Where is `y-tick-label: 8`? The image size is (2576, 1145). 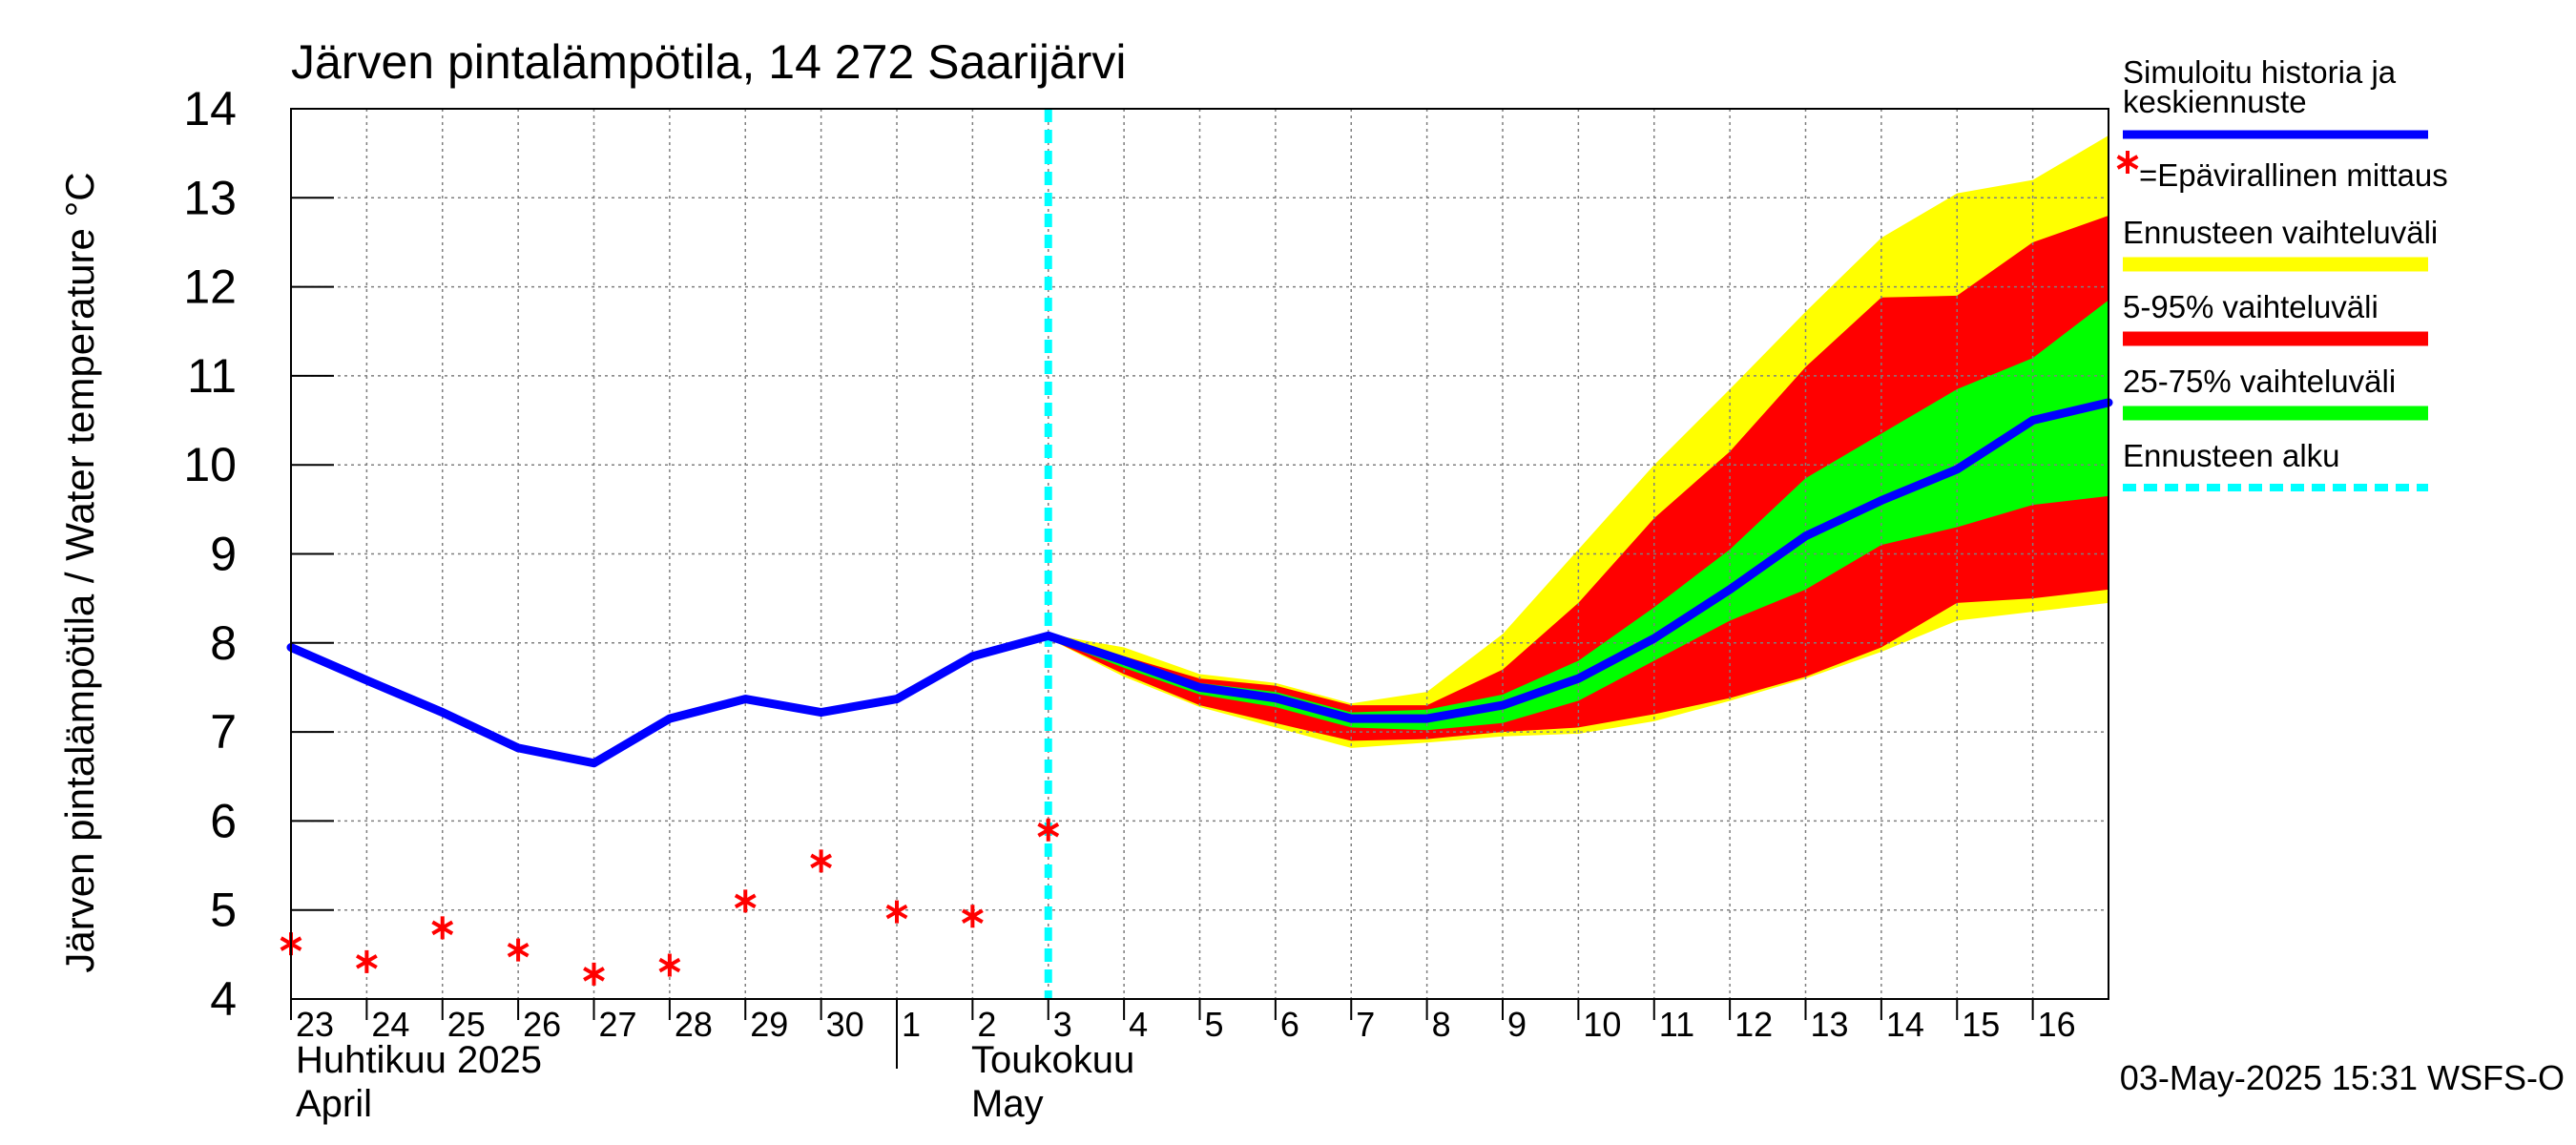
y-tick-label: 8 is located at coordinates (223, 643).